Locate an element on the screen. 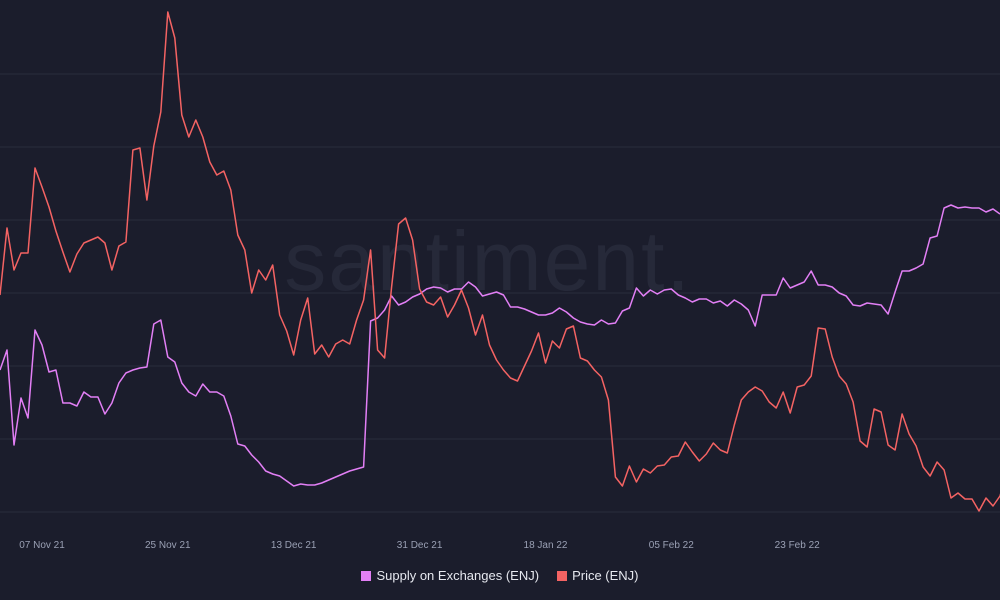 The image size is (1000, 600). legend-label-supply: Supply on Exchanges (ENJ) is located at coordinates (458, 575).